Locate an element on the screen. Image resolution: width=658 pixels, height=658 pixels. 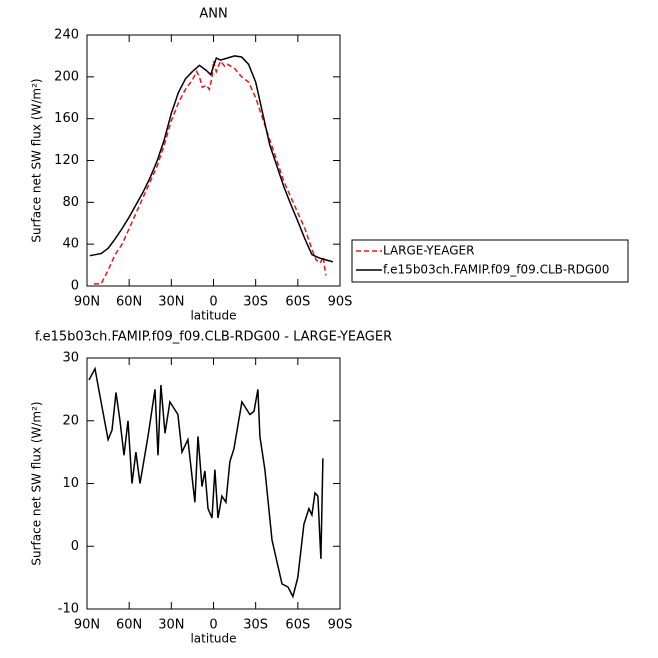
y-tick-label: 20 is located at coordinates (70, 420).